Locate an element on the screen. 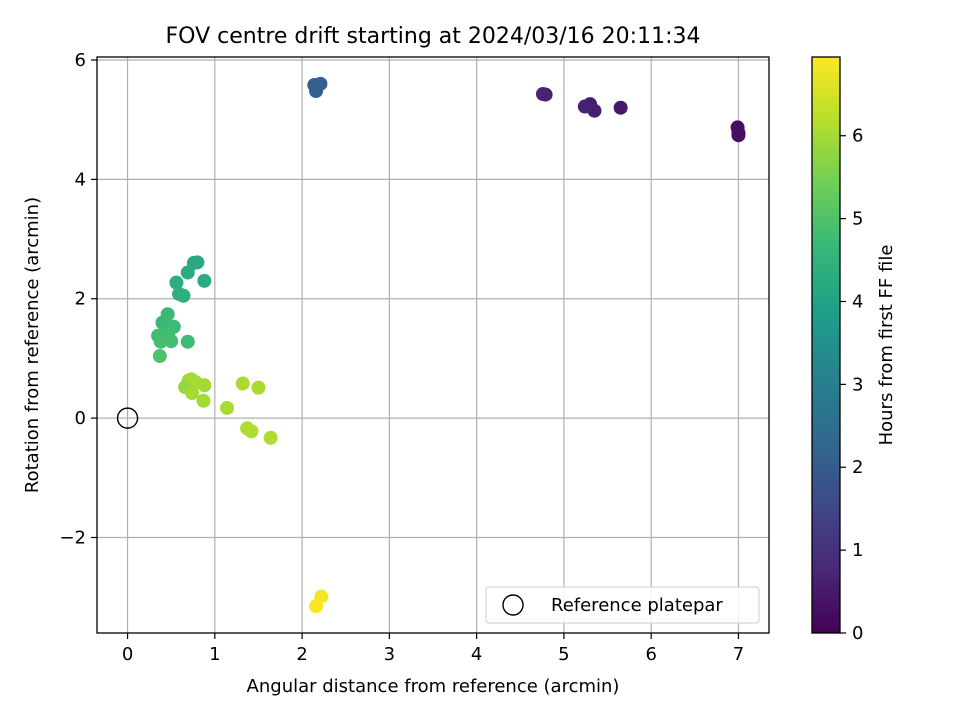  x-tick-label: 2 is located at coordinates (301, 654).